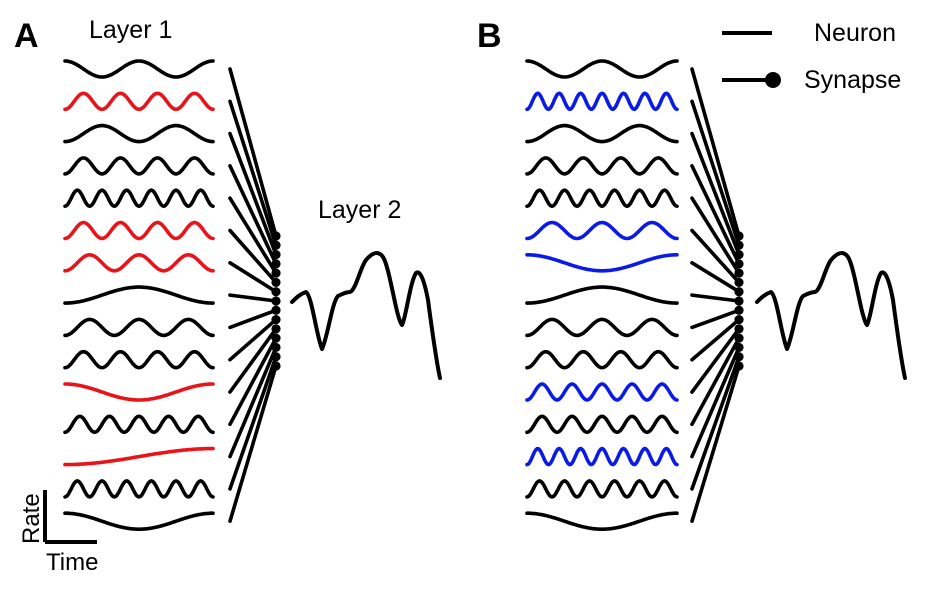  Describe the element at coordinates (26, 36) in the screenshot. I see `panel-a-letter: A` at that location.